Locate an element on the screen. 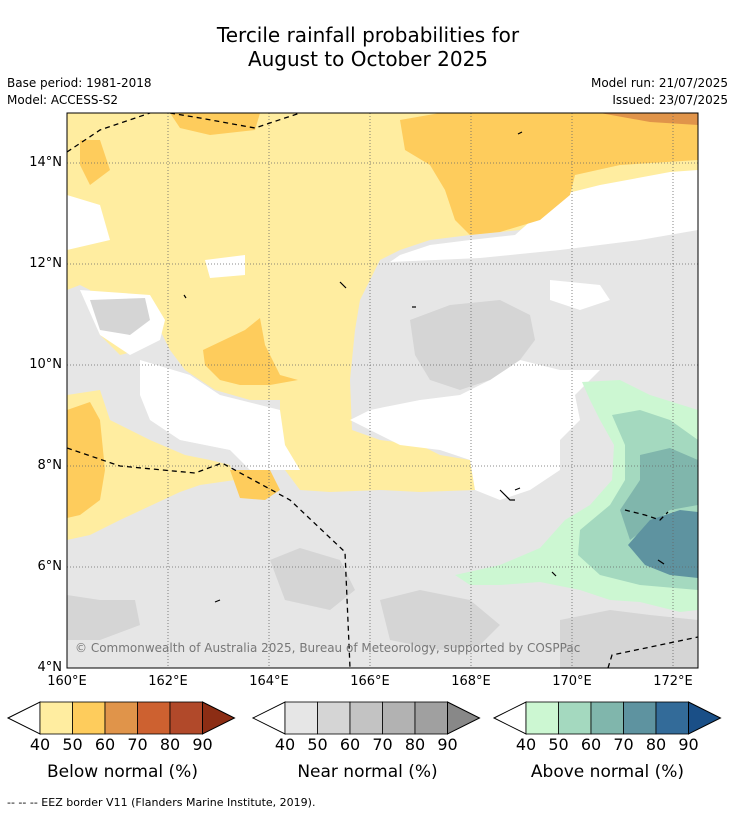  colorbar-legend: 40 50 60 70 80 90 40 50 60 70 80 90 40 50 60 70 80 90 is located at coordinates (364, 727).